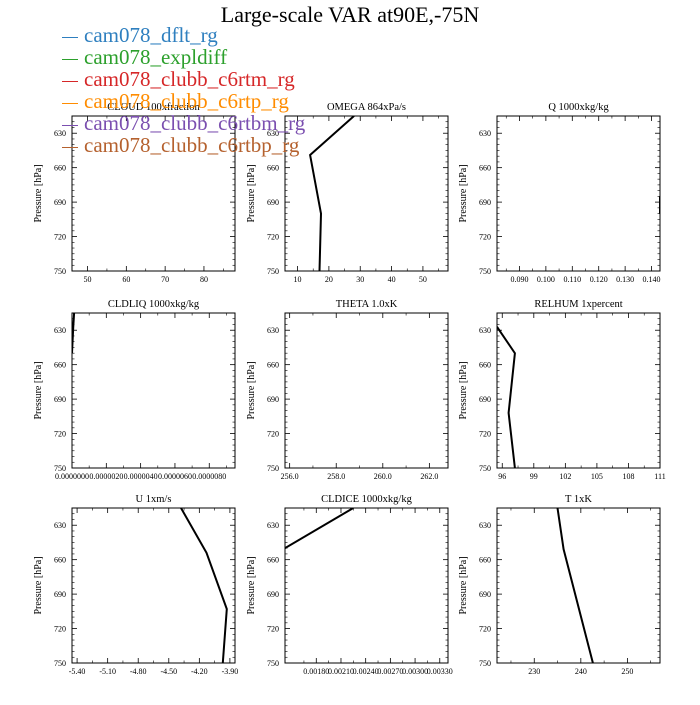 The image size is (700, 705). Describe the element at coordinates (156, 57) in the screenshot. I see `legend-label: cam078_expldiff` at that location.